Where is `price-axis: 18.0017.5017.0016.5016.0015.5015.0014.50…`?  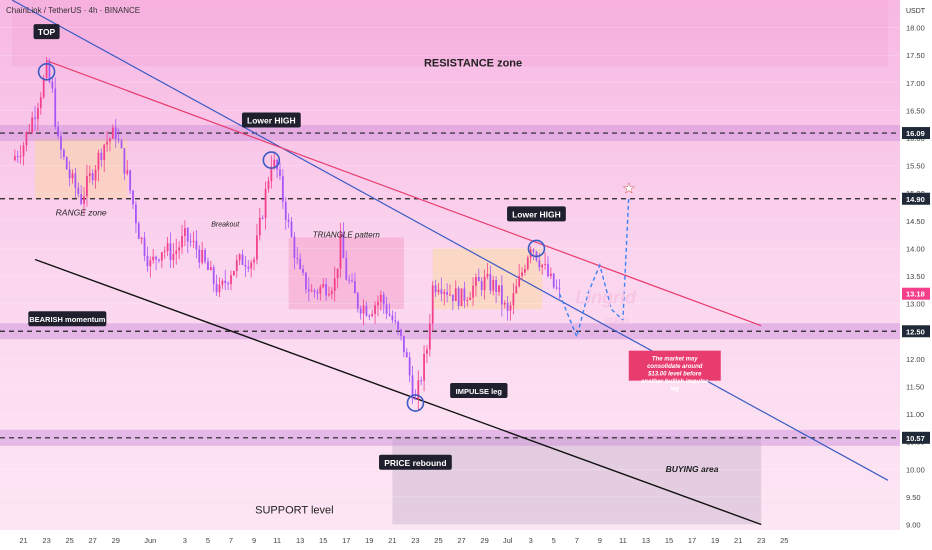
price-axis: 18.0017.5017.0016.5016.0015.5015.0014.50… is located at coordinates (916, 277).